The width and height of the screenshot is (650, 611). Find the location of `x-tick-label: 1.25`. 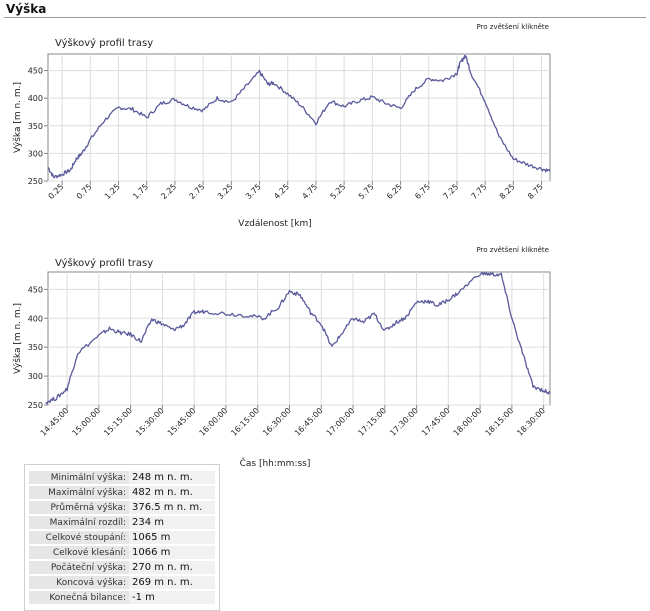

x-tick-label: 1.25 is located at coordinates (112, 191).